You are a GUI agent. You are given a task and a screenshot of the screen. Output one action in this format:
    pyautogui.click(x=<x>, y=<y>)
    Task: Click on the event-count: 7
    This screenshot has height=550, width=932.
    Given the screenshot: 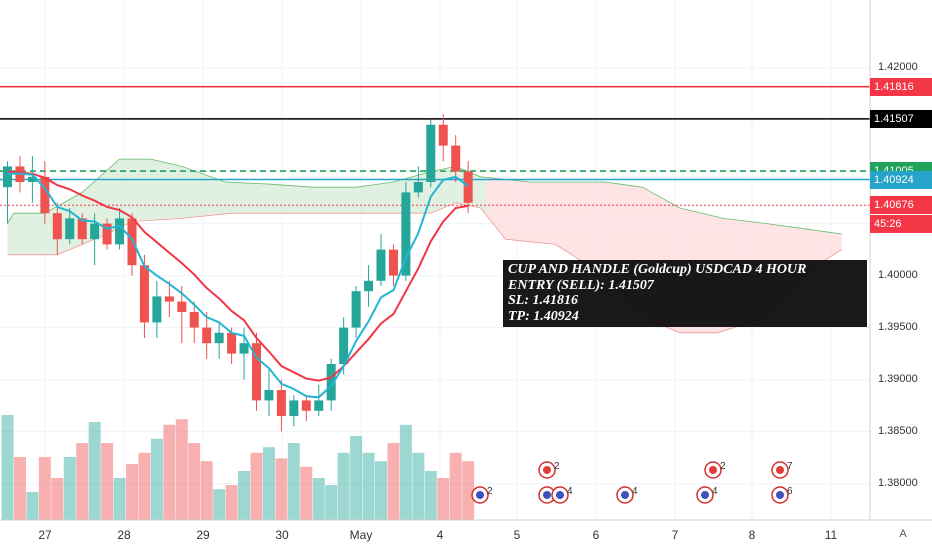 What is the action you would take?
    pyautogui.click(x=790, y=466)
    